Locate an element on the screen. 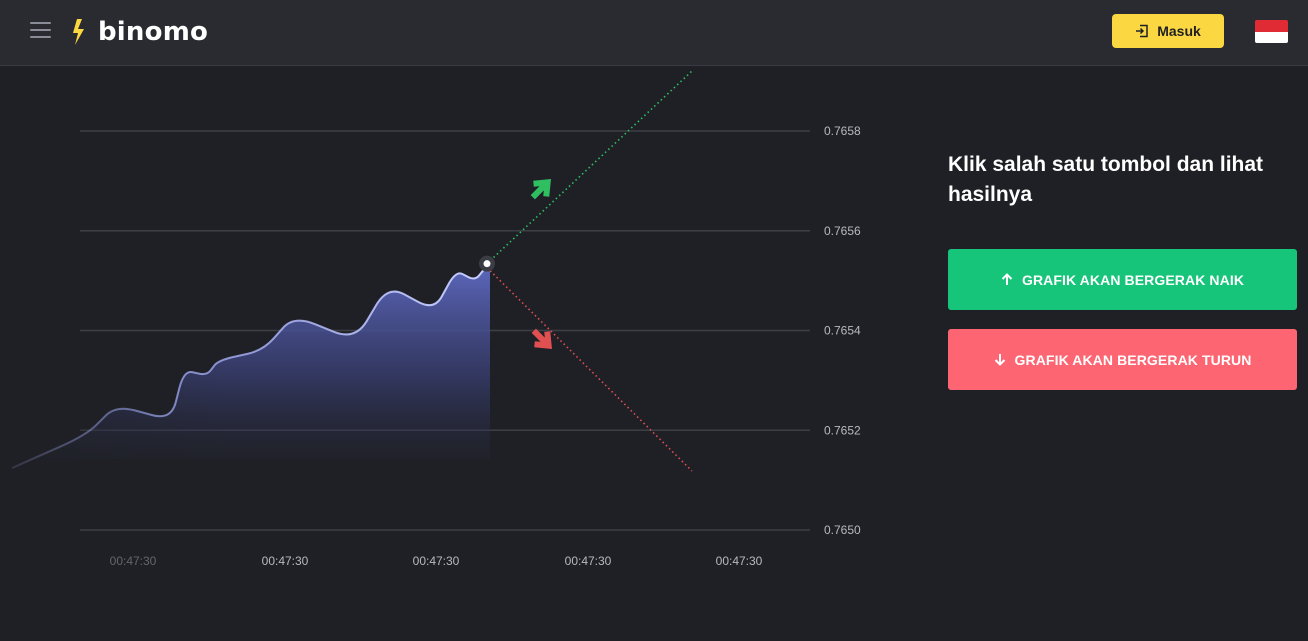 The width and height of the screenshot is (1308, 641). arrow-up-icon is located at coordinates (1007, 279).